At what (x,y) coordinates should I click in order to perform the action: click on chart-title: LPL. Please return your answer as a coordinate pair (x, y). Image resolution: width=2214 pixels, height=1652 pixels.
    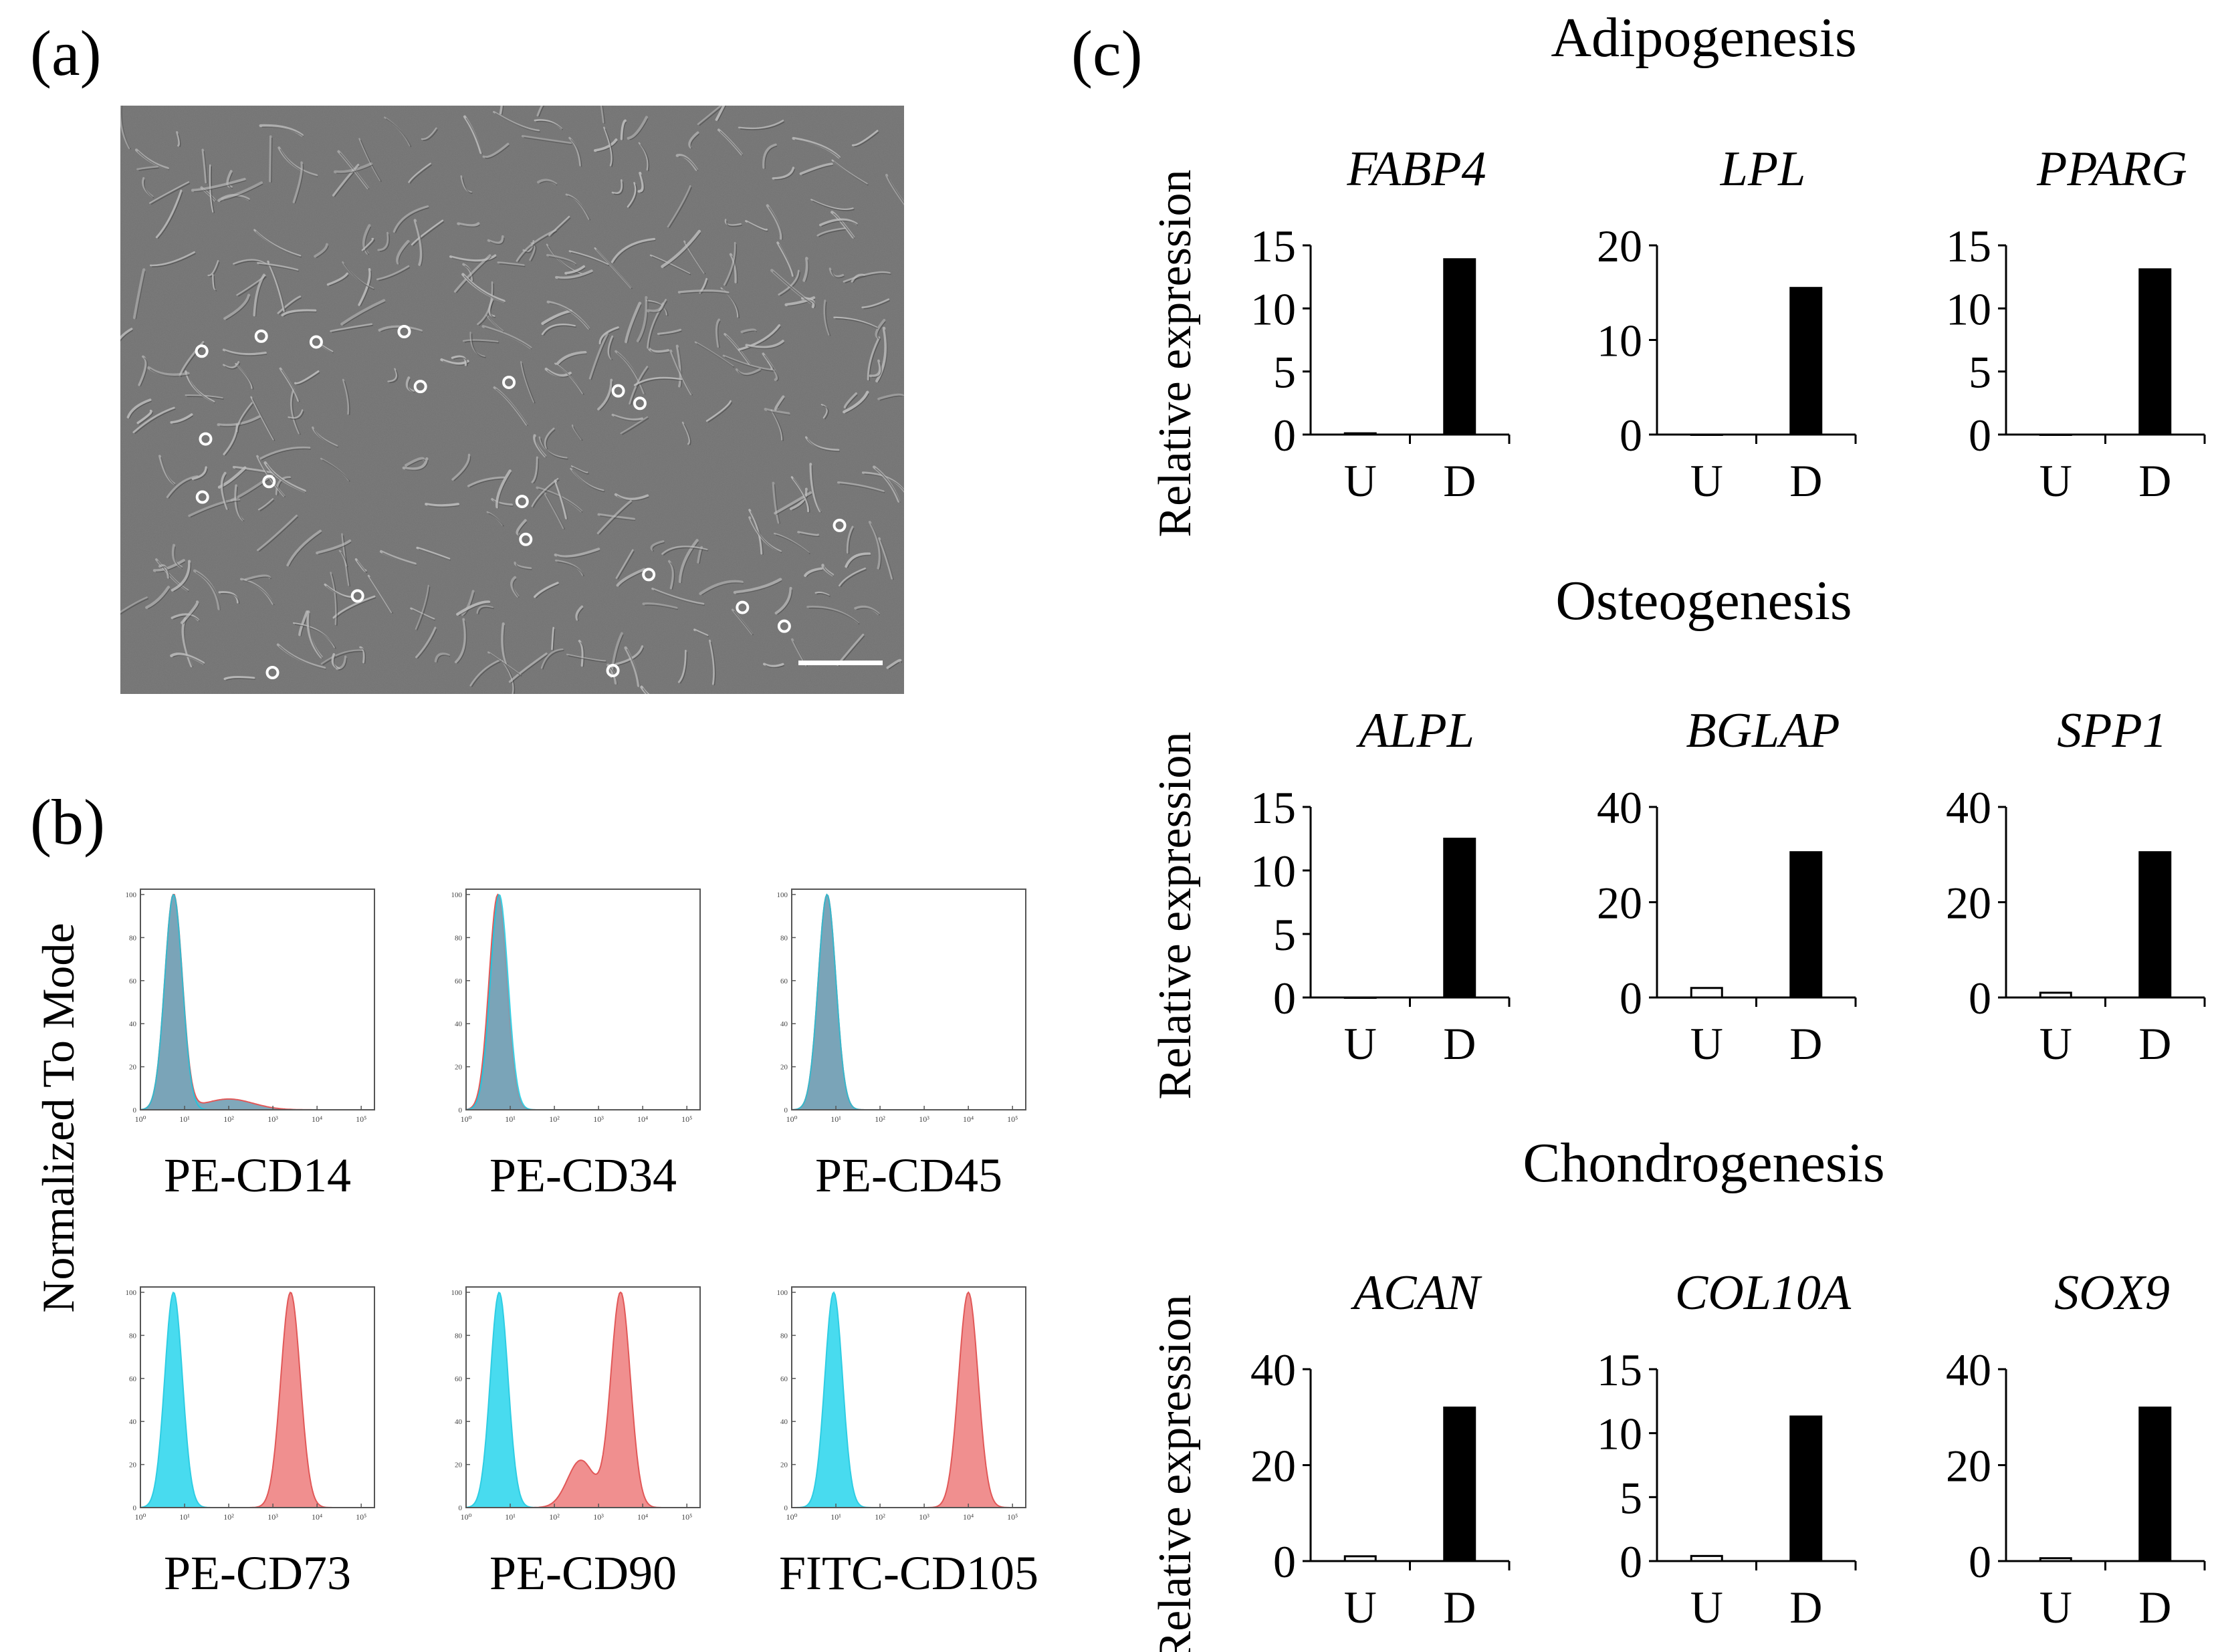
    Looking at the image, I should click on (1763, 169).